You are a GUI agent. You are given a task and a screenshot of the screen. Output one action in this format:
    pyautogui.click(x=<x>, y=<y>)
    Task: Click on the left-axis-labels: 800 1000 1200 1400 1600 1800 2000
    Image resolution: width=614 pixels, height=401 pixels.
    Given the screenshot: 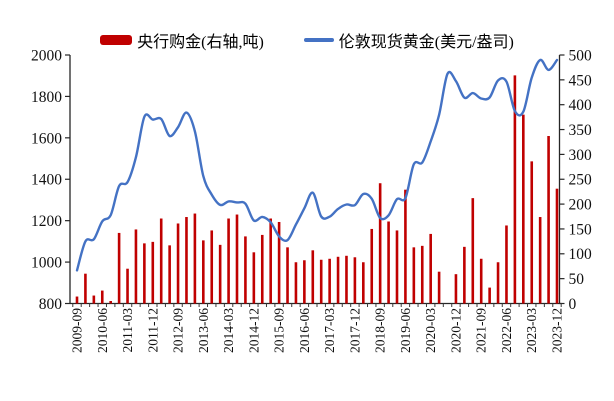 What is the action you would take?
    pyautogui.click(x=50, y=180)
    